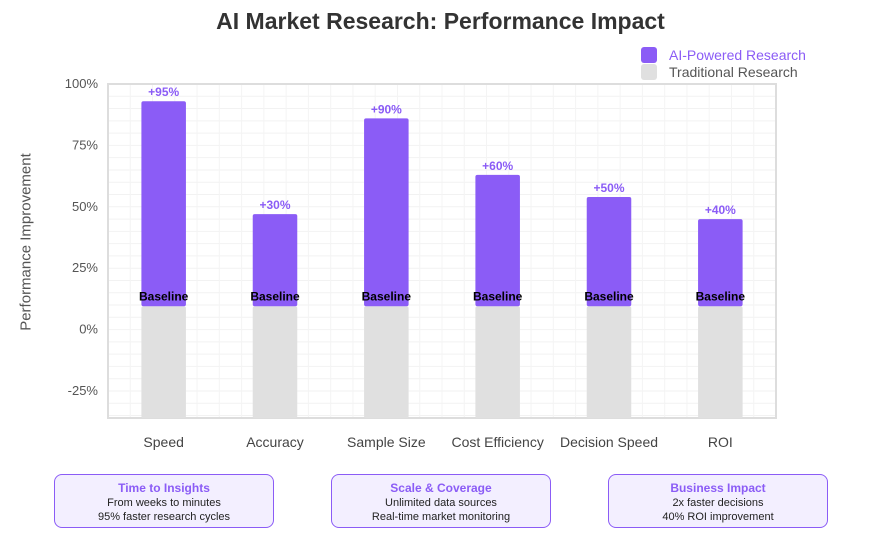  I want to click on x-tick-label: Sample Size, so click(386, 442).